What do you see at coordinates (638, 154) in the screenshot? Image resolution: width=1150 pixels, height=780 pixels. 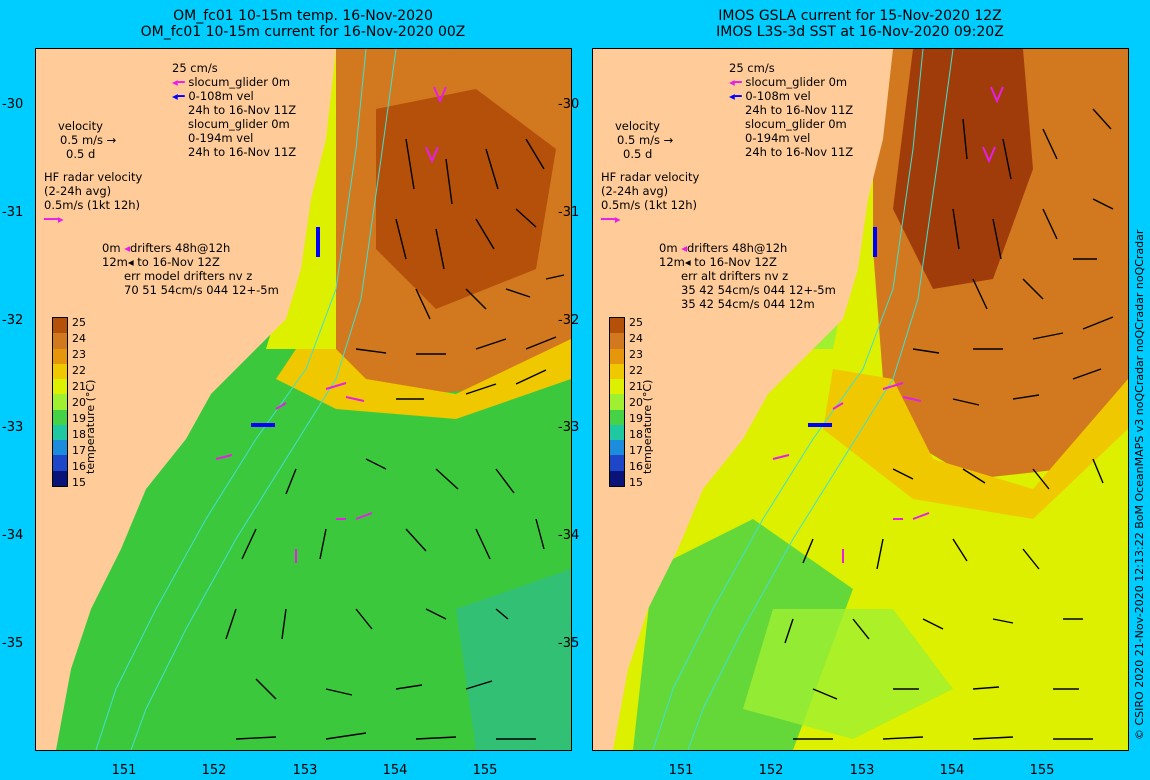 I see `right-velocity-time: 0.5 d` at bounding box center [638, 154].